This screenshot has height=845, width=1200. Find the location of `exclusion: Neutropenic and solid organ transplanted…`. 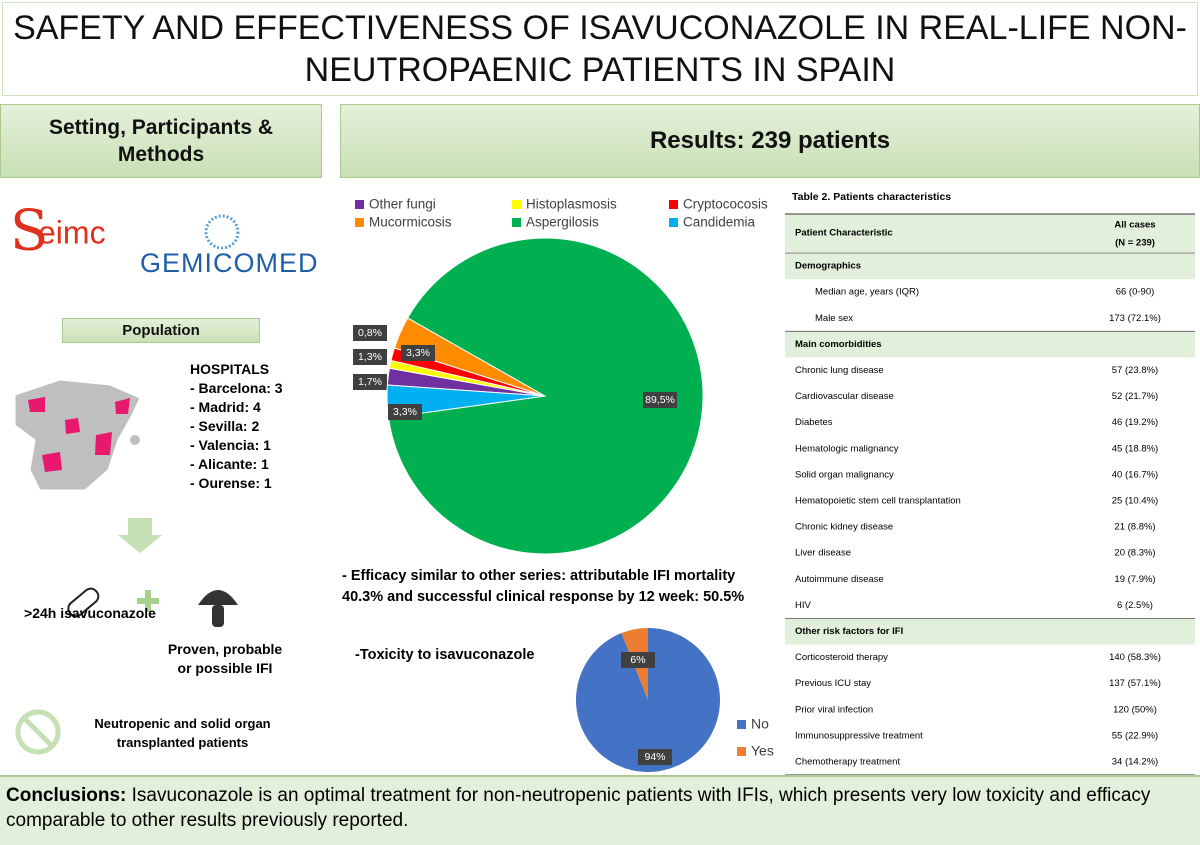

exclusion: Neutropenic and solid organ transplanted… is located at coordinates (182, 733).